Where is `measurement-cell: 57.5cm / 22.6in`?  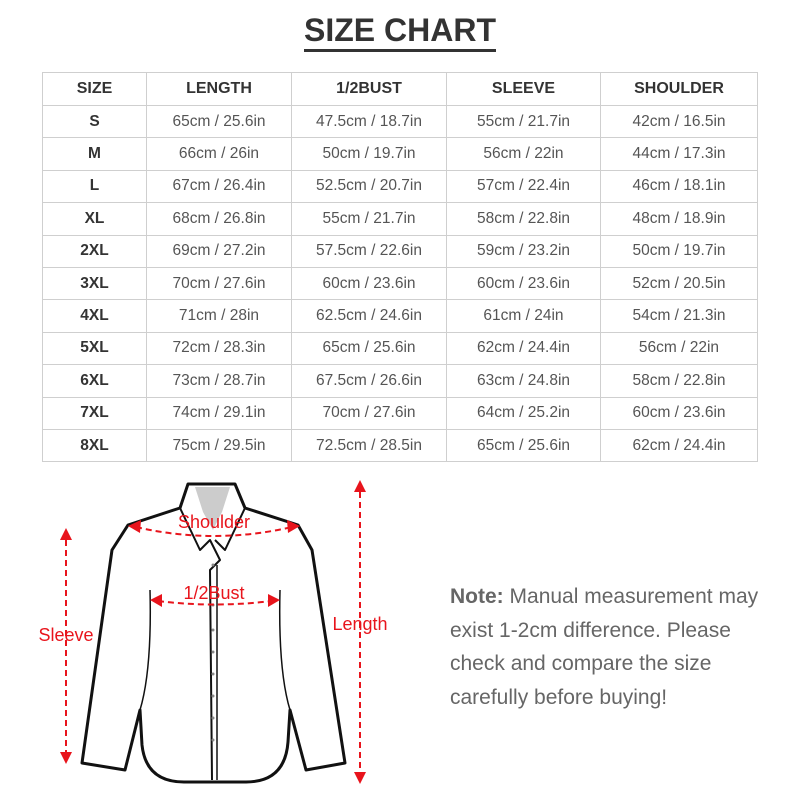 measurement-cell: 57.5cm / 22.6in is located at coordinates (369, 251).